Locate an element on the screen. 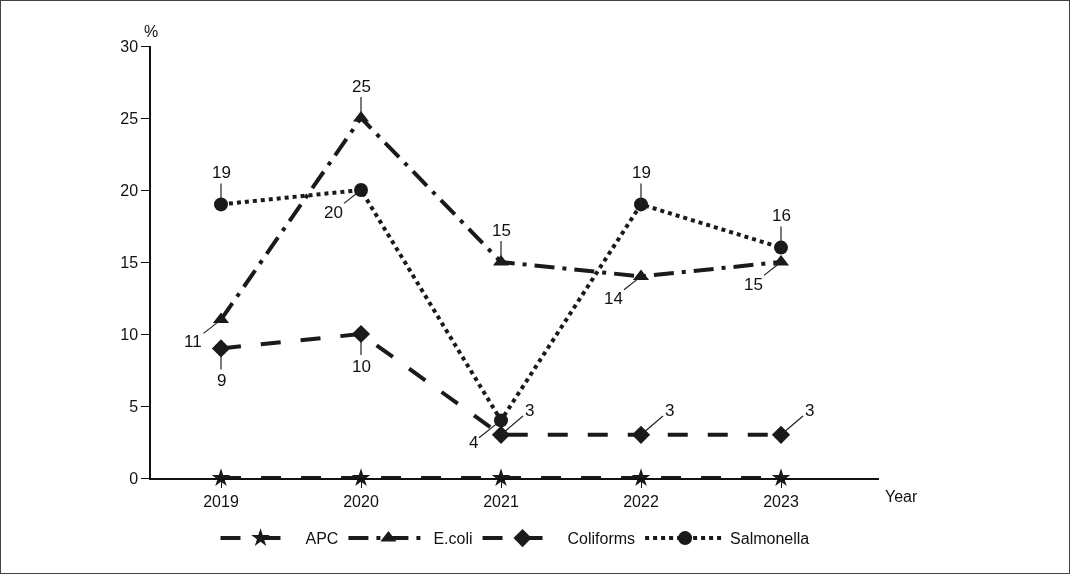  x-tick-label: 2021 is located at coordinates (501, 501).